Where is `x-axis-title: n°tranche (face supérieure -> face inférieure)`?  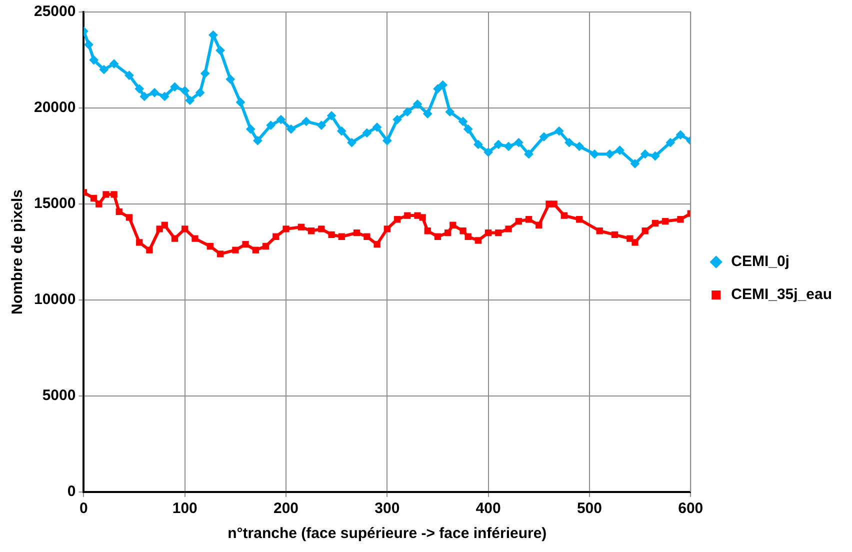
x-axis-title: n°tranche (face supérieure -> face inférieure) is located at coordinates (387, 533).